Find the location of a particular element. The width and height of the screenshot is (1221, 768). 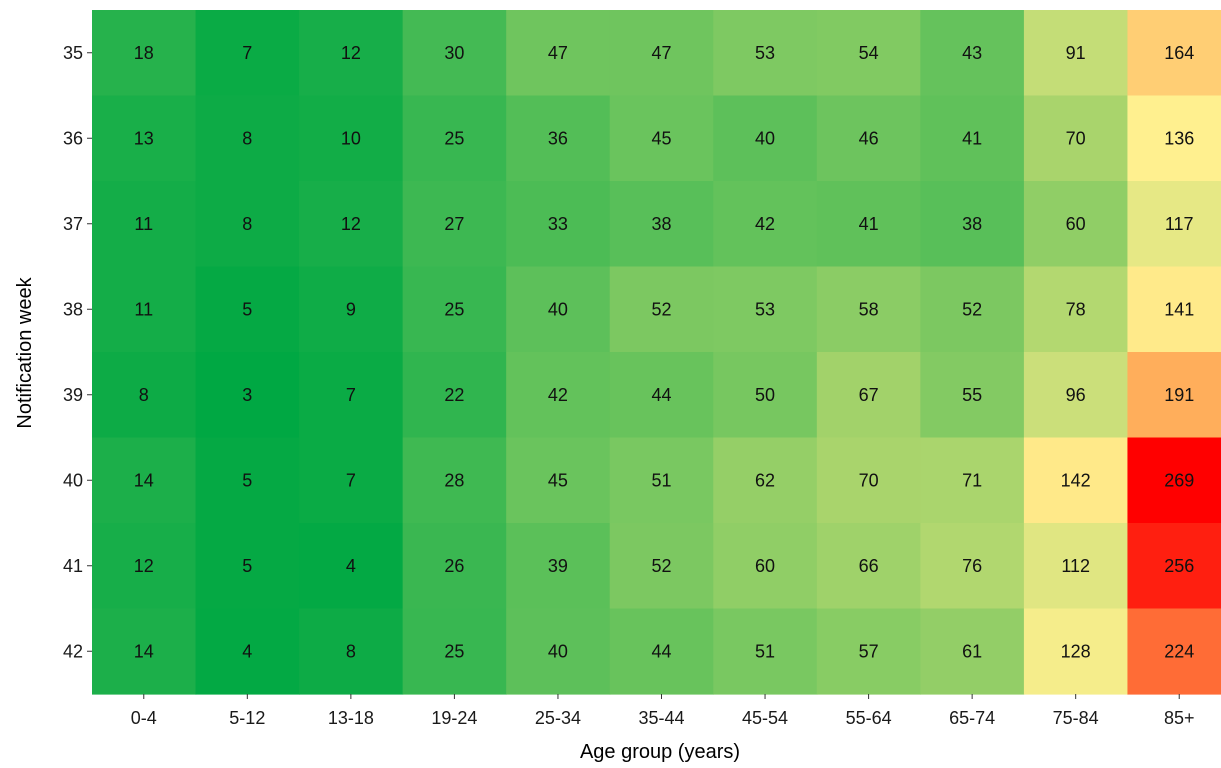

cell-value-label: 30 is located at coordinates (454, 53).